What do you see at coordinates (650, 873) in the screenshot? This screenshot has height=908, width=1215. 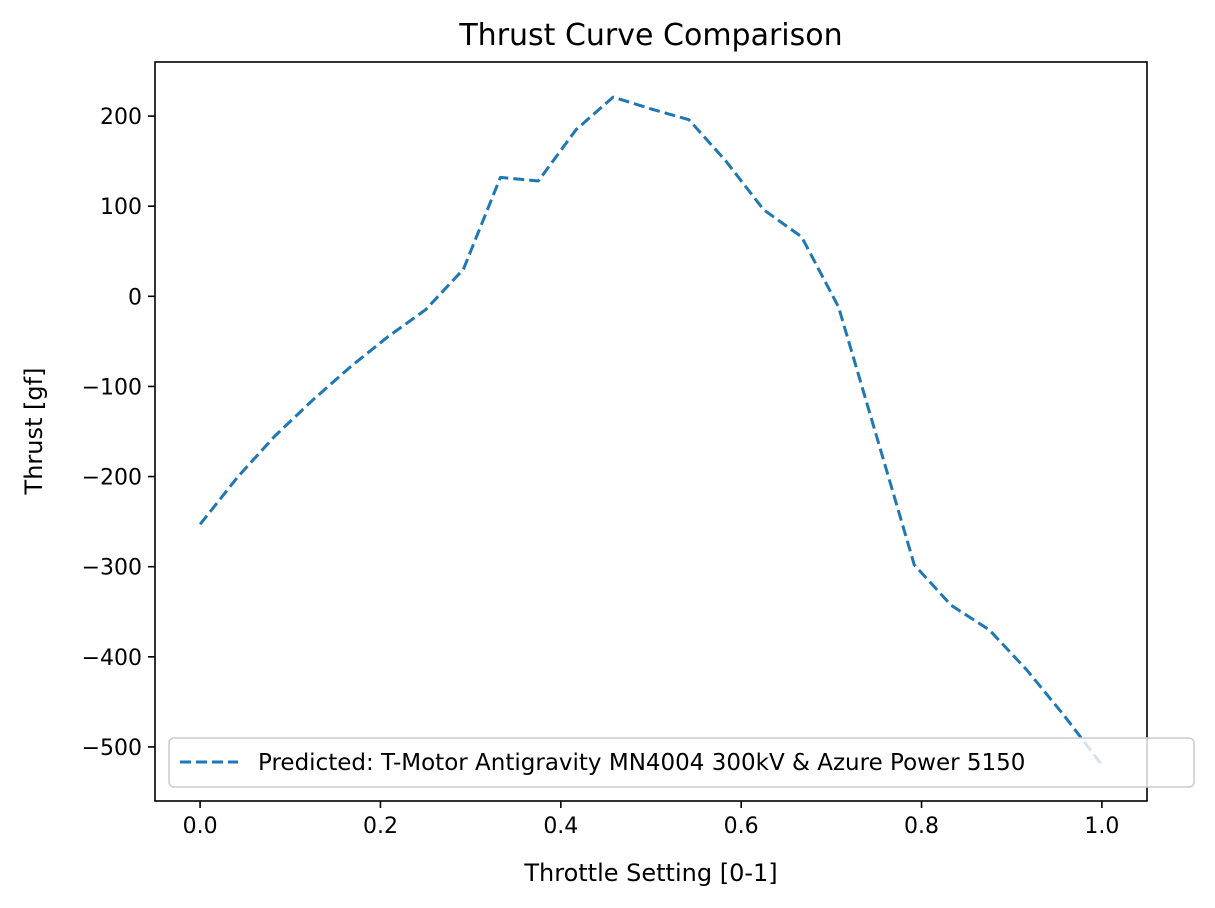 I see `x-axis-label: Throttle Setting [0-1]` at bounding box center [650, 873].